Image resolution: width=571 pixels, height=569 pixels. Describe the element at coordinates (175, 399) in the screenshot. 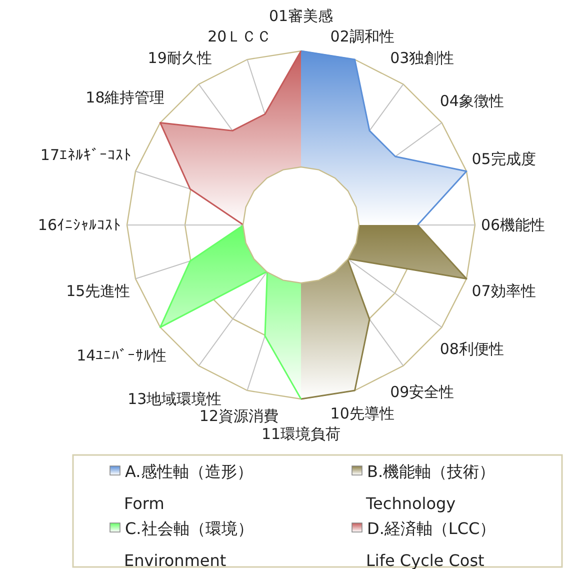

I see `spoke-label: 13地域環境性` at that location.